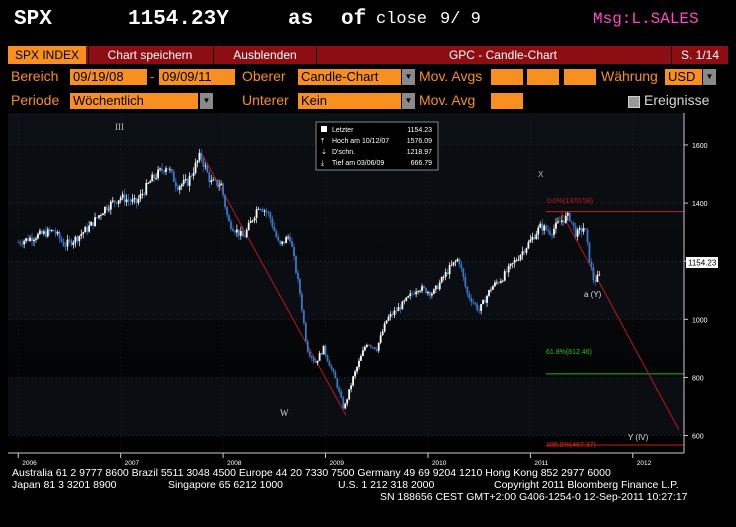 Image resolution: width=736 pixels, height=527 pixels. Describe the element at coordinates (226, 485) in the screenshot. I see `footer-phone-singapore: Singapore 65 6212 1000` at that location.